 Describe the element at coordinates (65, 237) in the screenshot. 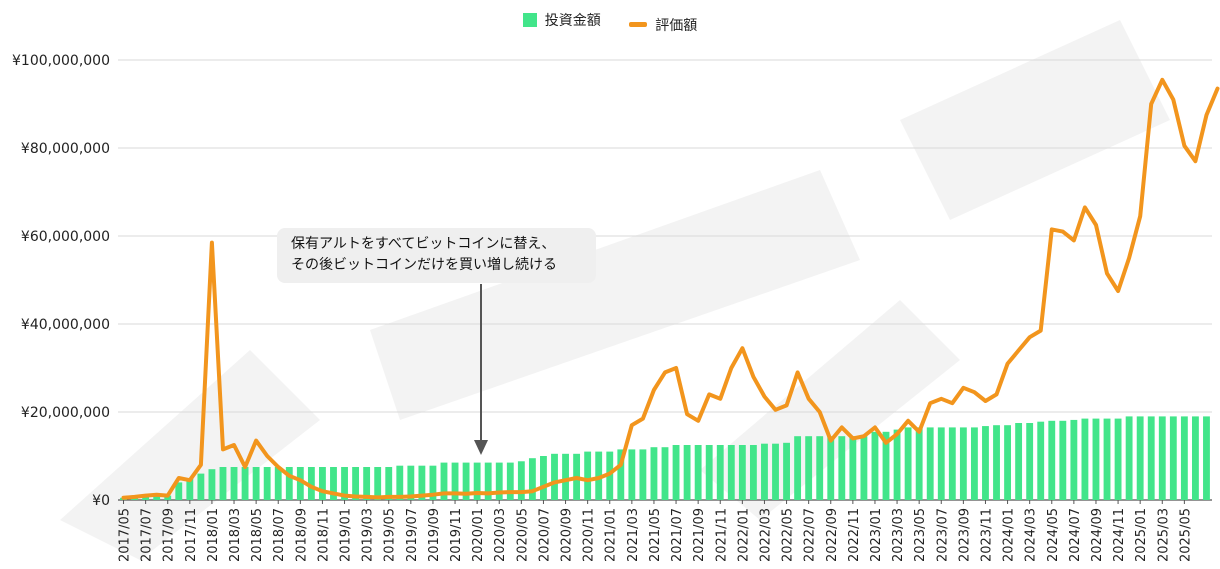

I see `y-tick-label-3: ¥60,000,000` at that location.